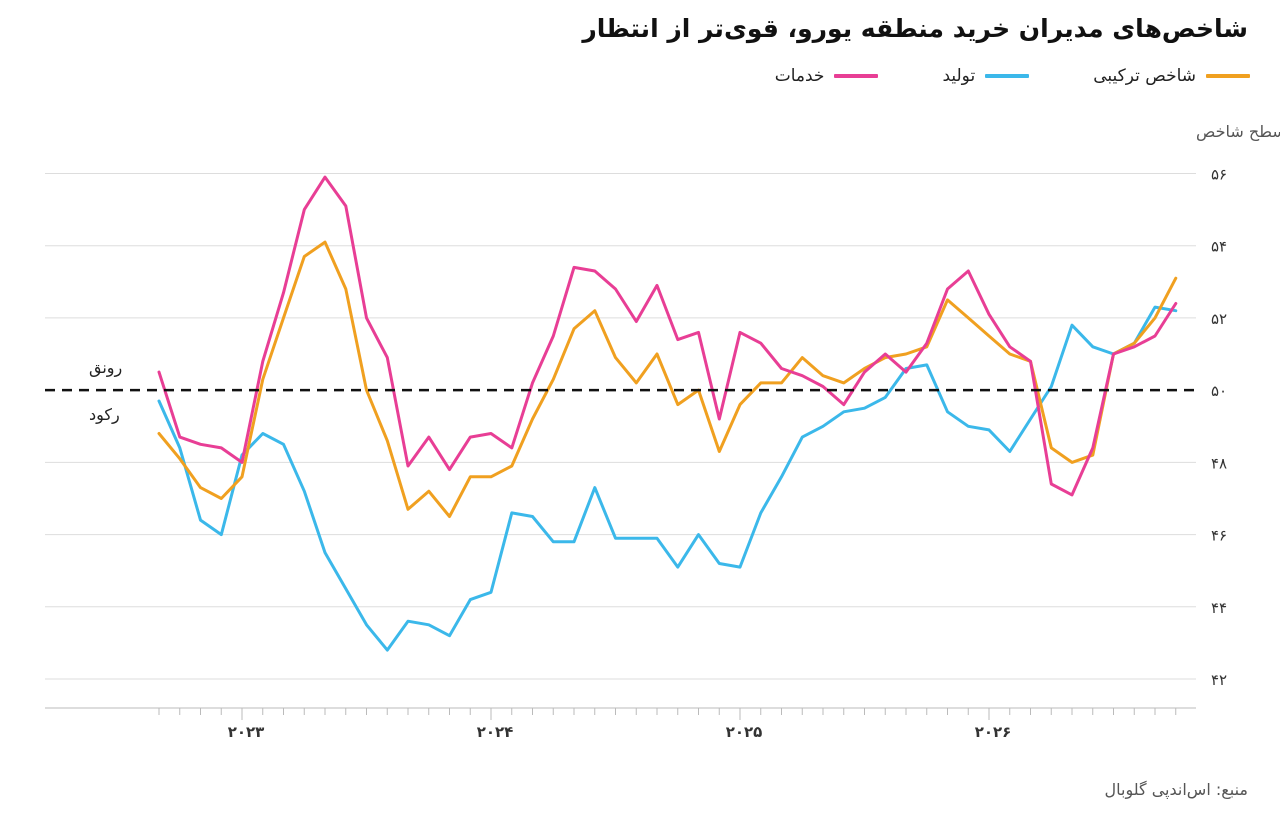 The height and width of the screenshot is (819, 1280). I want to click on y-tick-label: ۴۲, so click(1219, 680).